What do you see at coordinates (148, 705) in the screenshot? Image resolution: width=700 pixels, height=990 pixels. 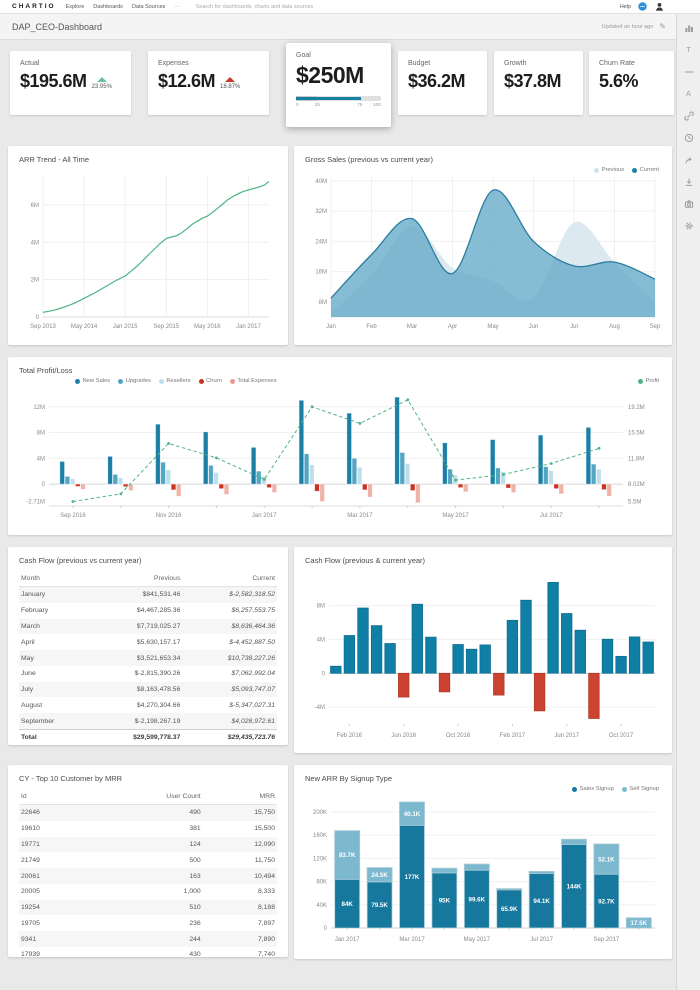 I see `table-row: August $4,270,304.66 $-5,347,027.31` at bounding box center [148, 705].